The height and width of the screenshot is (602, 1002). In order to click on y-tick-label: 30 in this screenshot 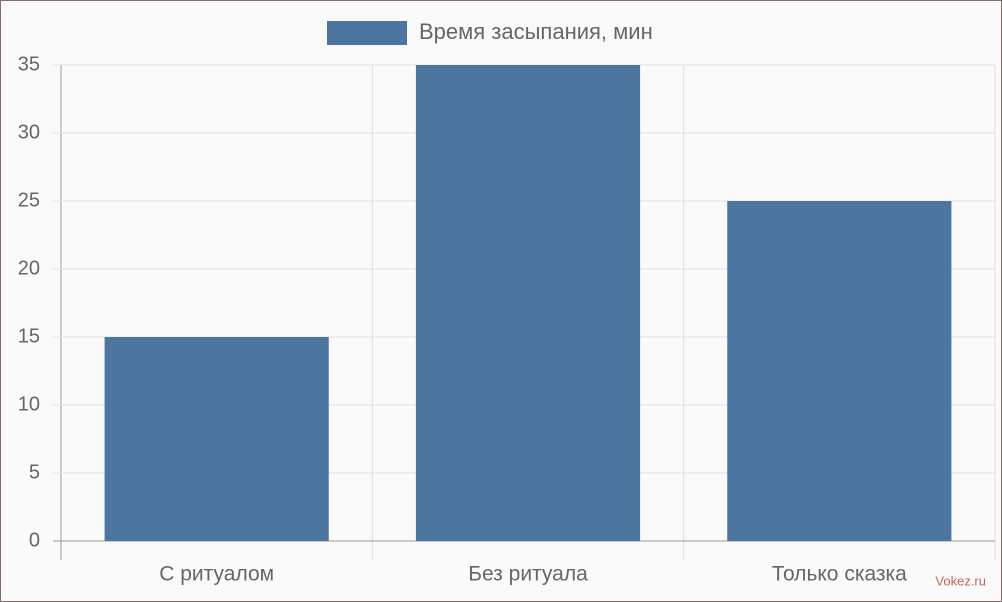, I will do `click(29, 132)`.